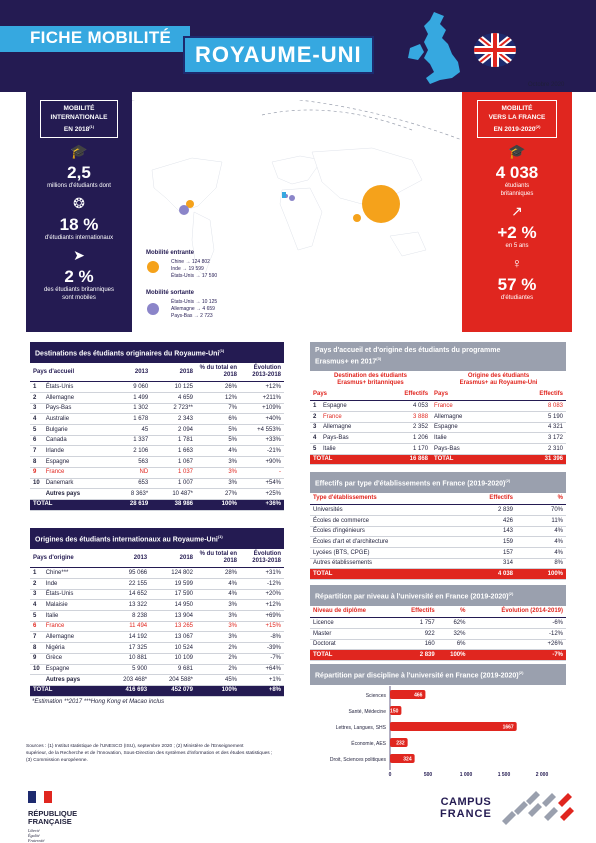 The image size is (596, 843). What do you see at coordinates (262, 637) in the screenshot?
I see `value-cell: -8%` at bounding box center [262, 637].